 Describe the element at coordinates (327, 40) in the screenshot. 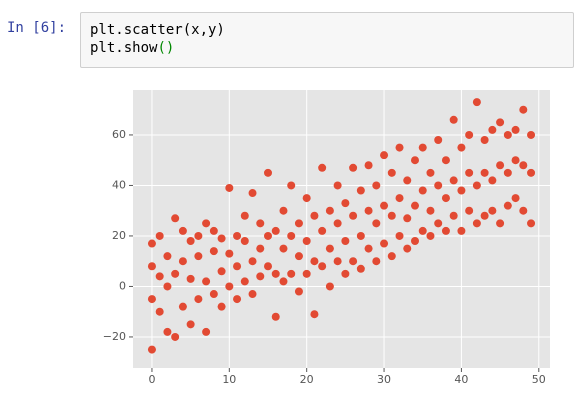

I see `code-cell: plt.scatter(x,y) plt.show()` at that location.